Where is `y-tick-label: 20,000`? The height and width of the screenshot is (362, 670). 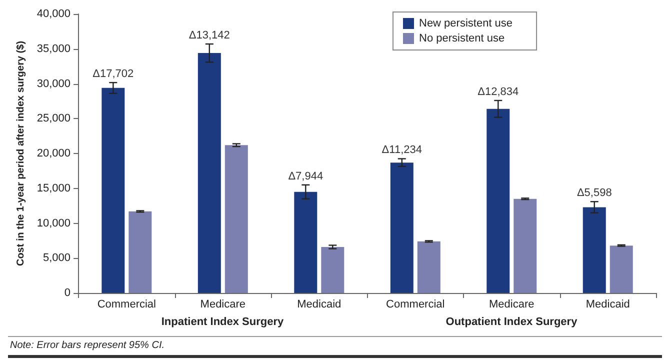
y-tick-label: 20,000 is located at coordinates (53, 154).